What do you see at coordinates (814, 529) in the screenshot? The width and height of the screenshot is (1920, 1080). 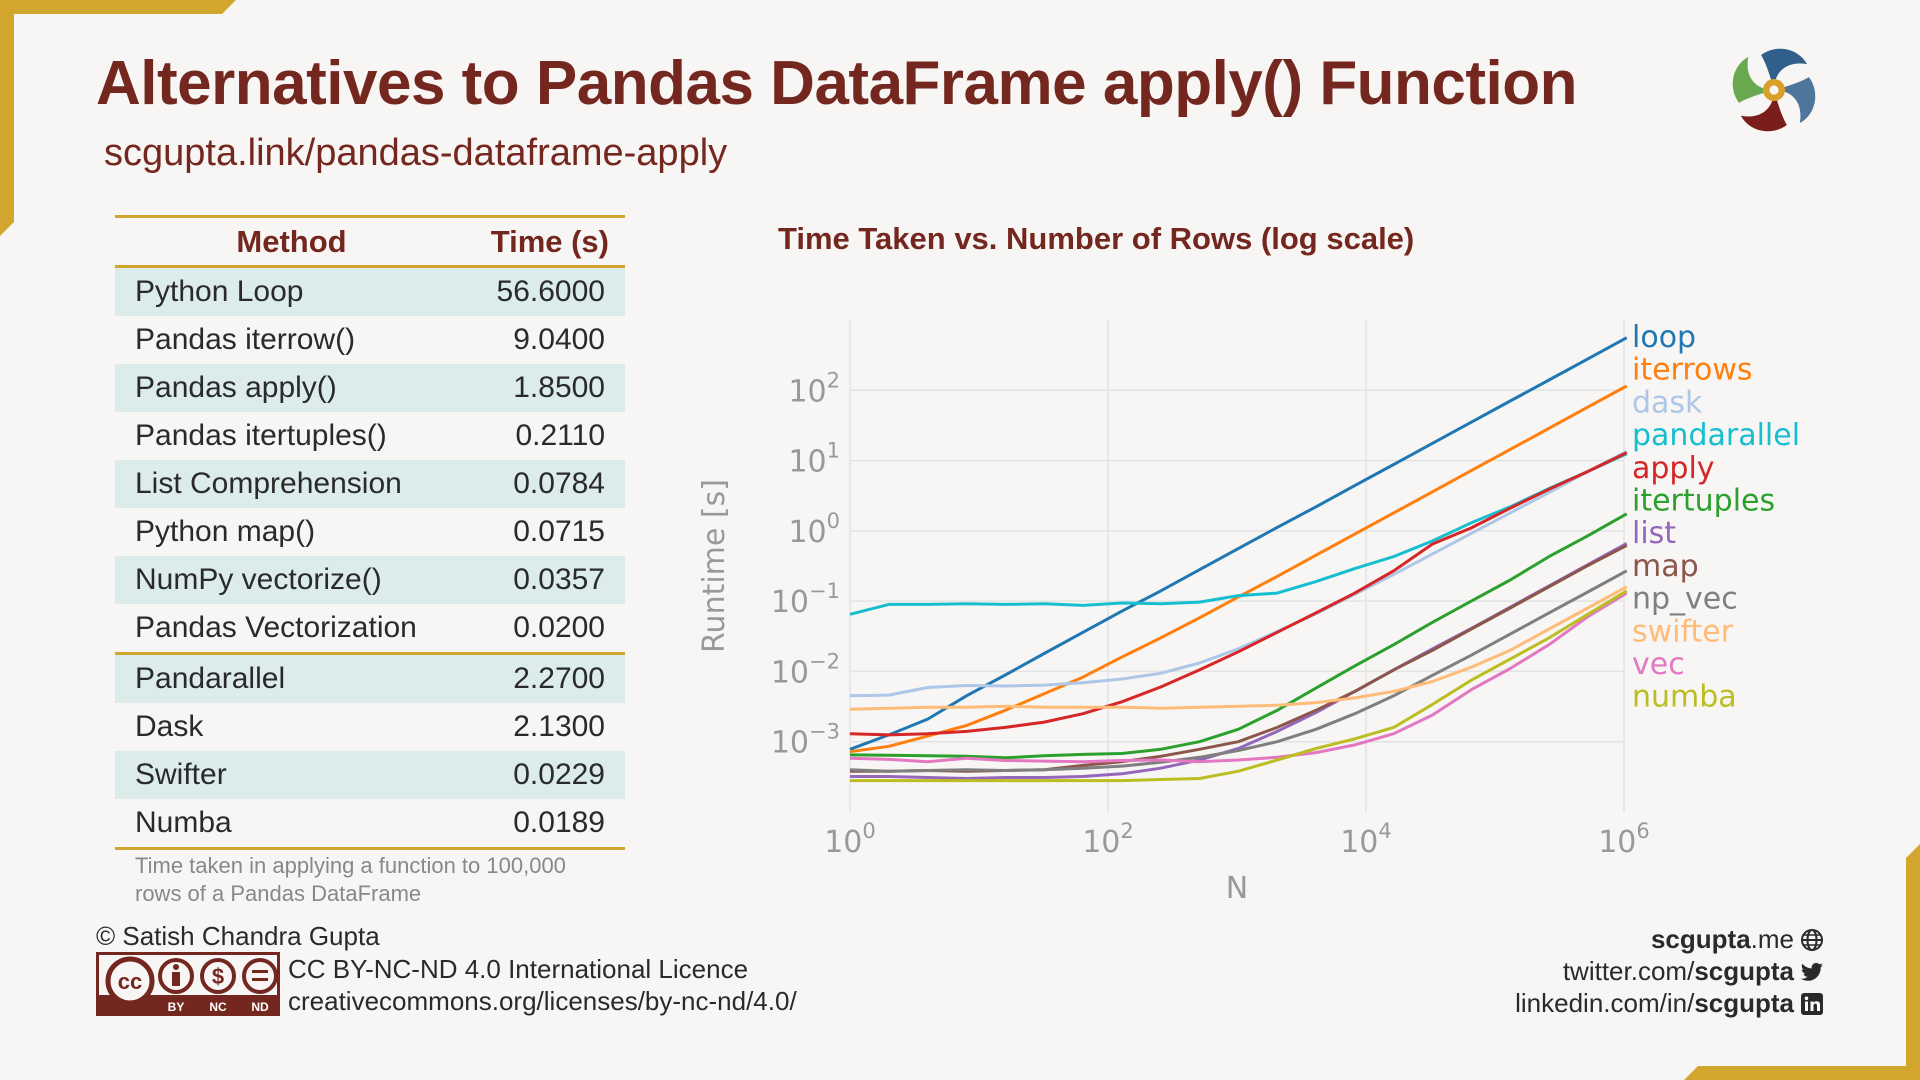 I see `y-tick-label: 10⁰` at bounding box center [814, 529].